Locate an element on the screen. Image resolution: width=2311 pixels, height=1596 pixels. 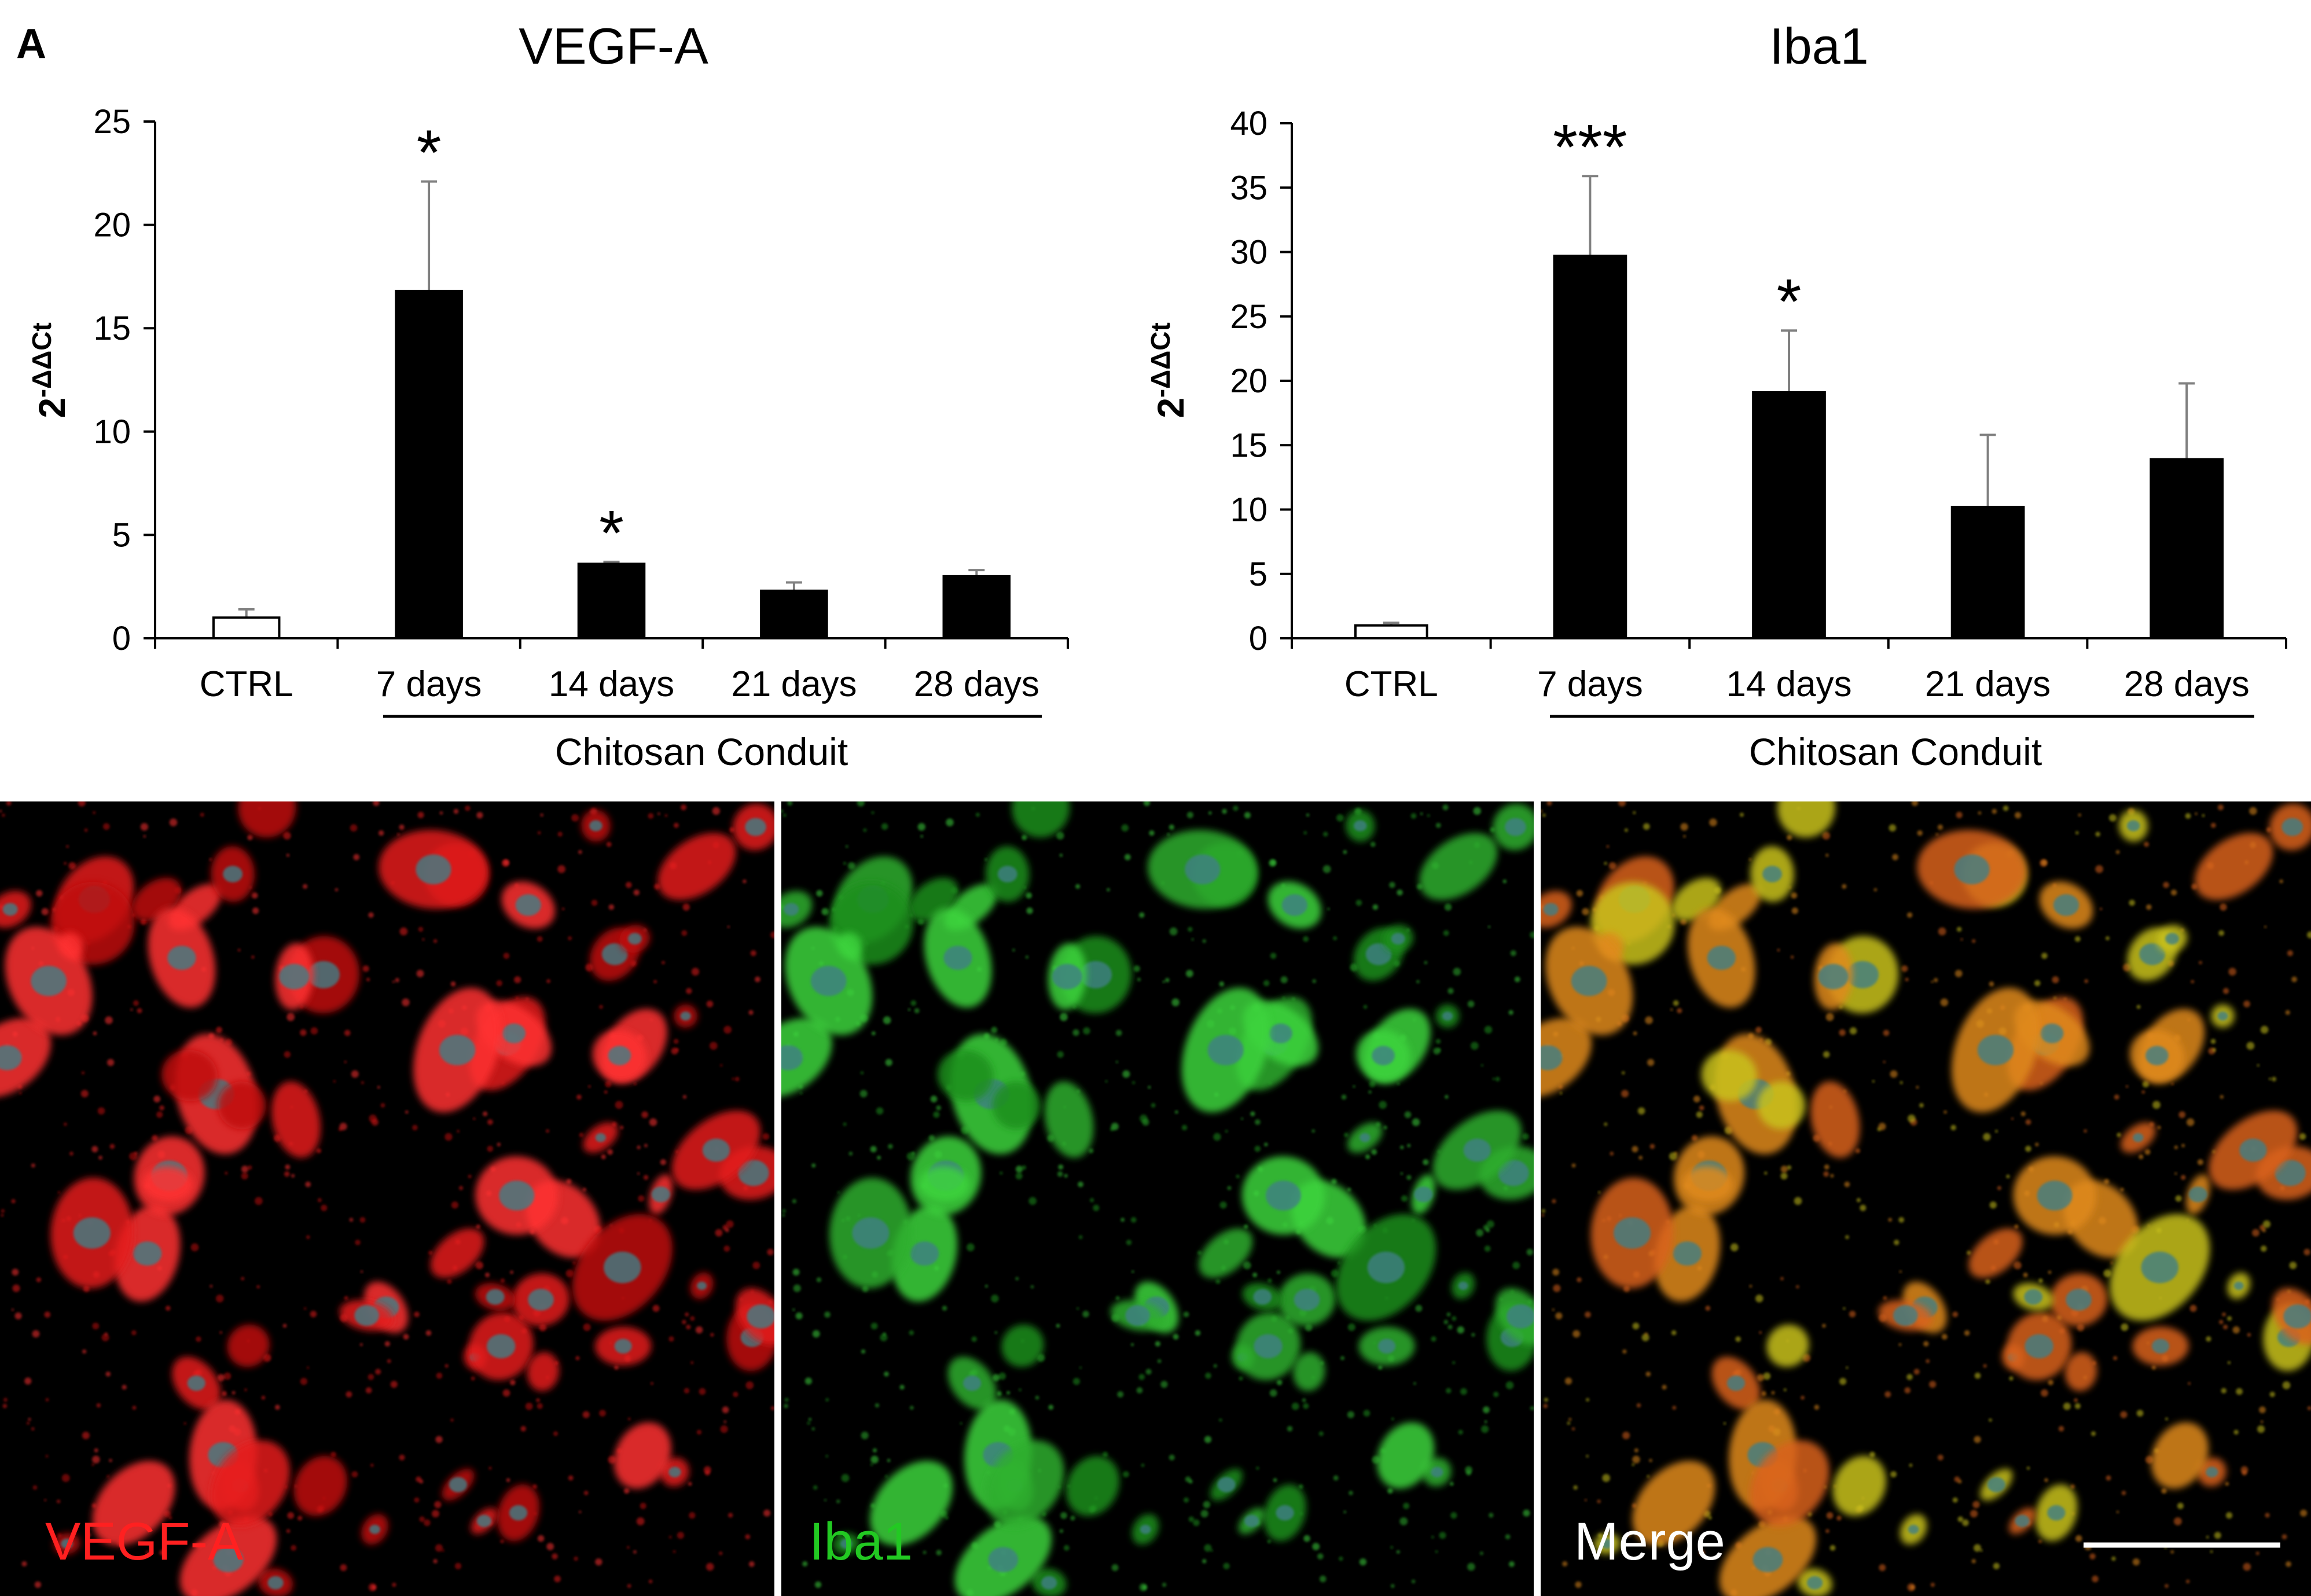
y-tick-label: 20 is located at coordinates (1248, 381).